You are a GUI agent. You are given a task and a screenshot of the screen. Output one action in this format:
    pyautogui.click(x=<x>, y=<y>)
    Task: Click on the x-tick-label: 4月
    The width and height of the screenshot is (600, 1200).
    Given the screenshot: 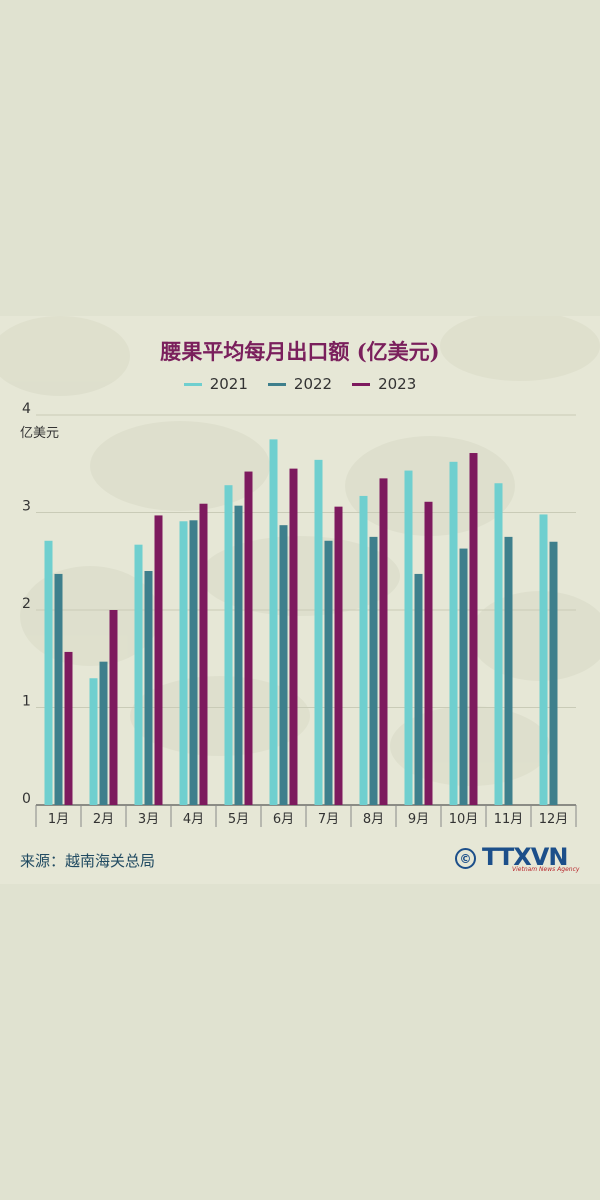 What is the action you would take?
    pyautogui.click(x=193, y=819)
    